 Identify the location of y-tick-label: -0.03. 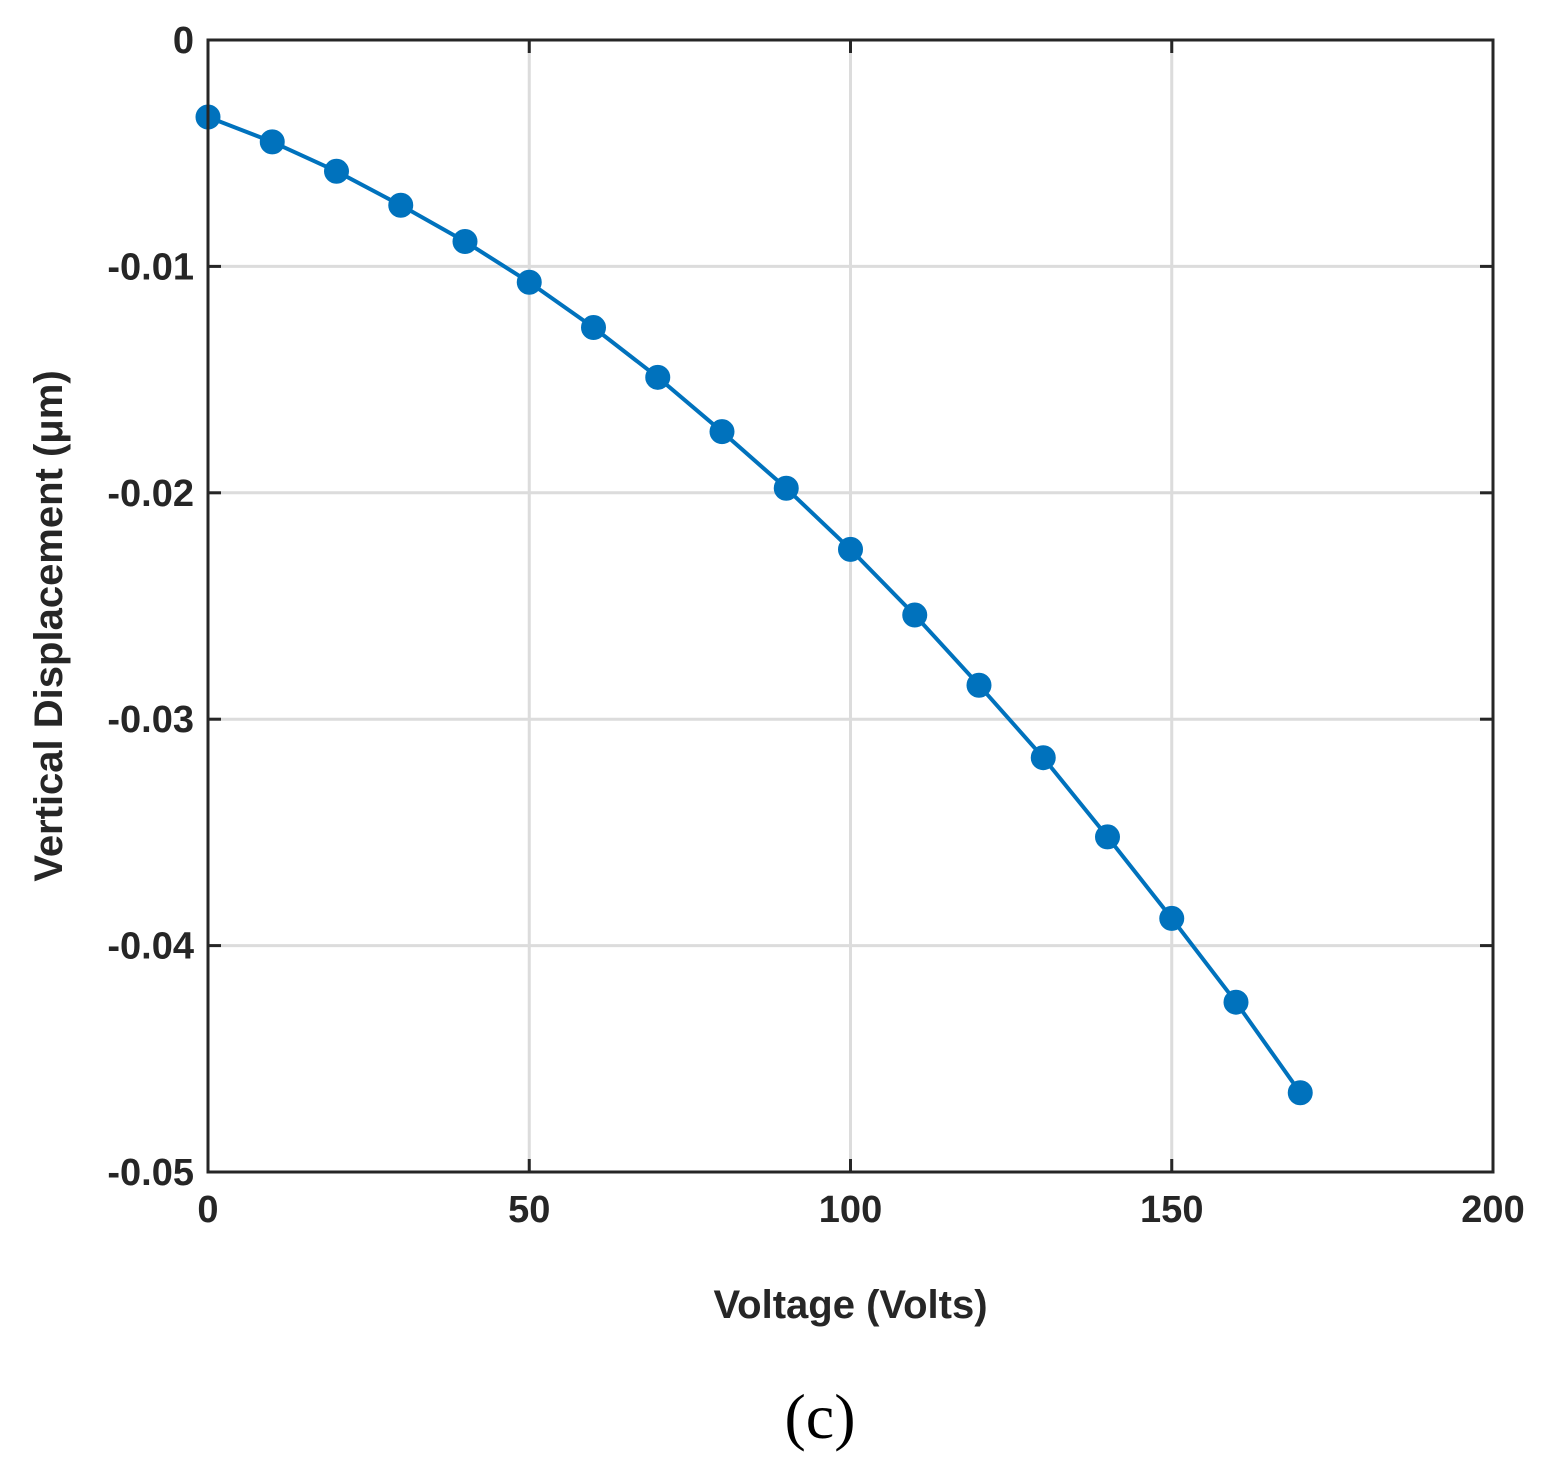
(150, 720).